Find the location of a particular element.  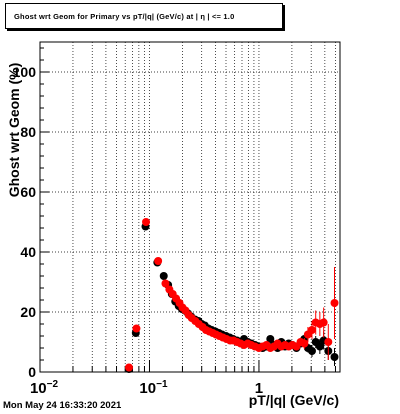

y-tick-label: 20 is located at coordinates (28, 312).